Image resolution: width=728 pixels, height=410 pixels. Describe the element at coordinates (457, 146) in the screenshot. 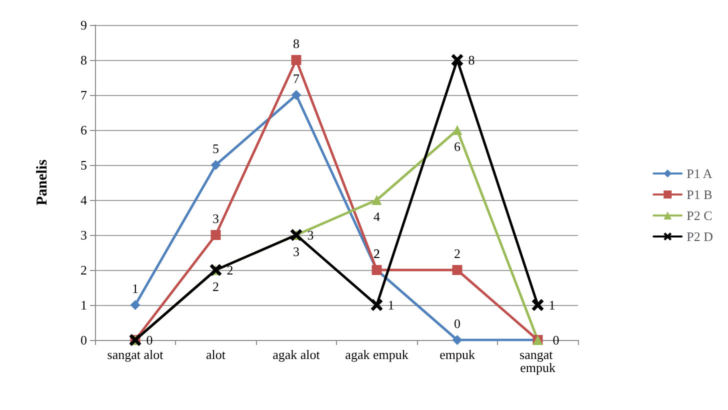

I see `data-label: 6` at that location.